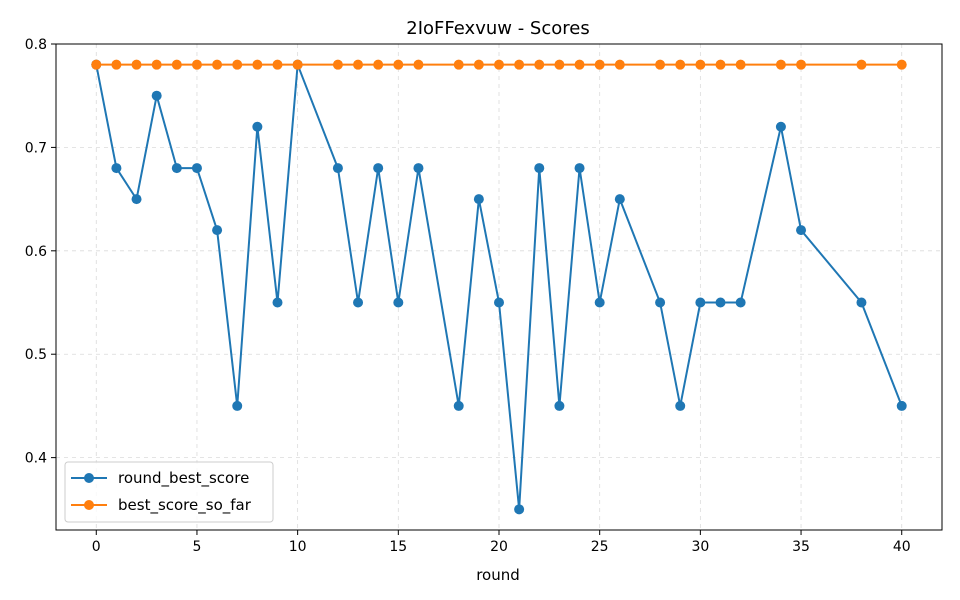  Describe the element at coordinates (700, 547) in the screenshot. I see `x-tick-label: 30` at that location.